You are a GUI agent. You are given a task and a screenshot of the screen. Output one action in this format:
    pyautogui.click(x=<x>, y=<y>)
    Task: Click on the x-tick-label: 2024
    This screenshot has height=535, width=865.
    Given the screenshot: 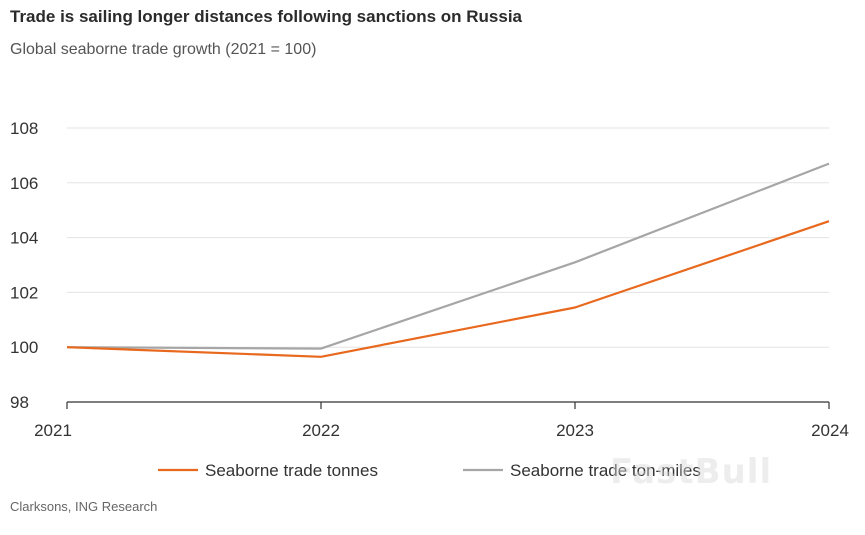 What is the action you would take?
    pyautogui.click(x=830, y=430)
    